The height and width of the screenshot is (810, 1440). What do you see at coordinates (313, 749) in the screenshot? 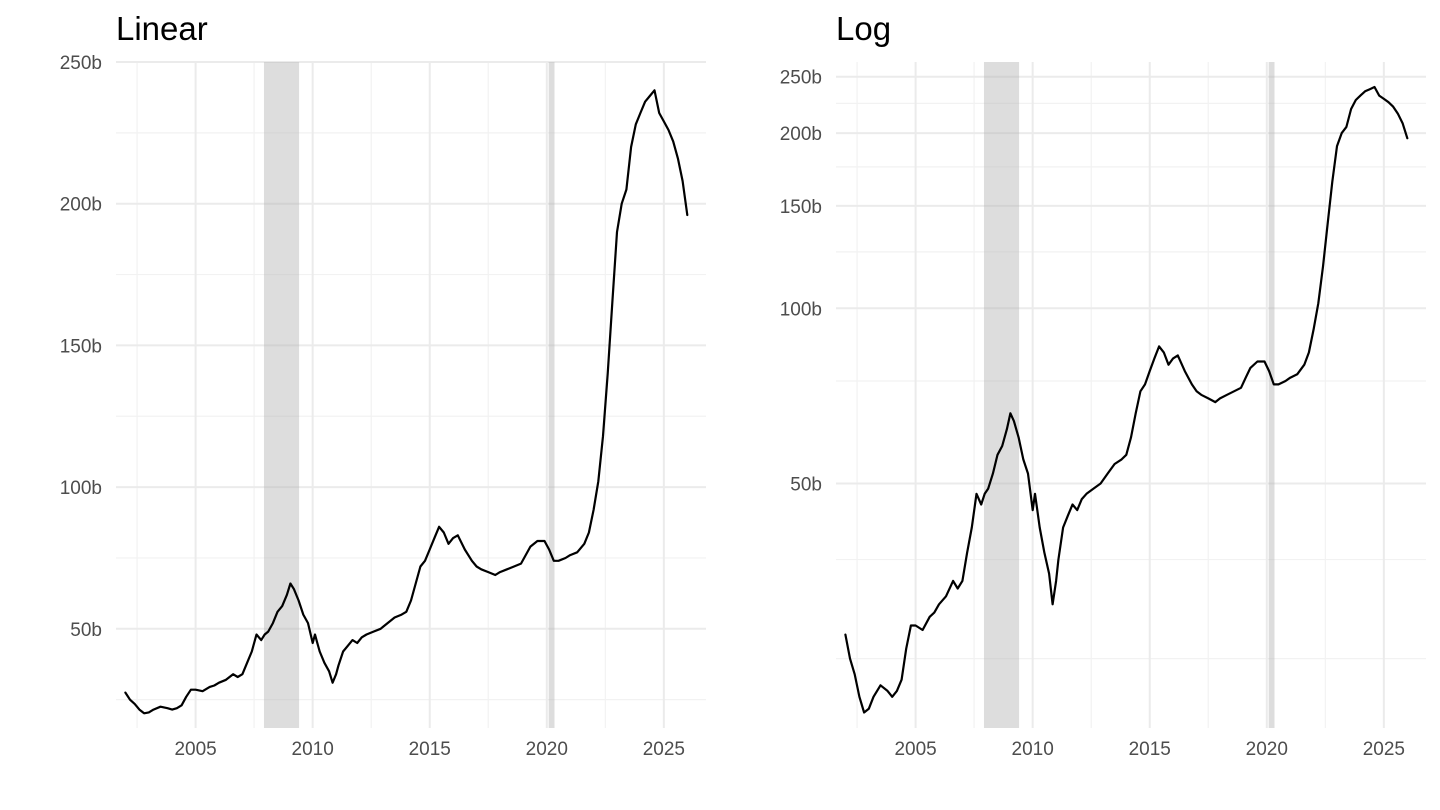
I see `linear-x-tick-label: 2010` at bounding box center [313, 749].